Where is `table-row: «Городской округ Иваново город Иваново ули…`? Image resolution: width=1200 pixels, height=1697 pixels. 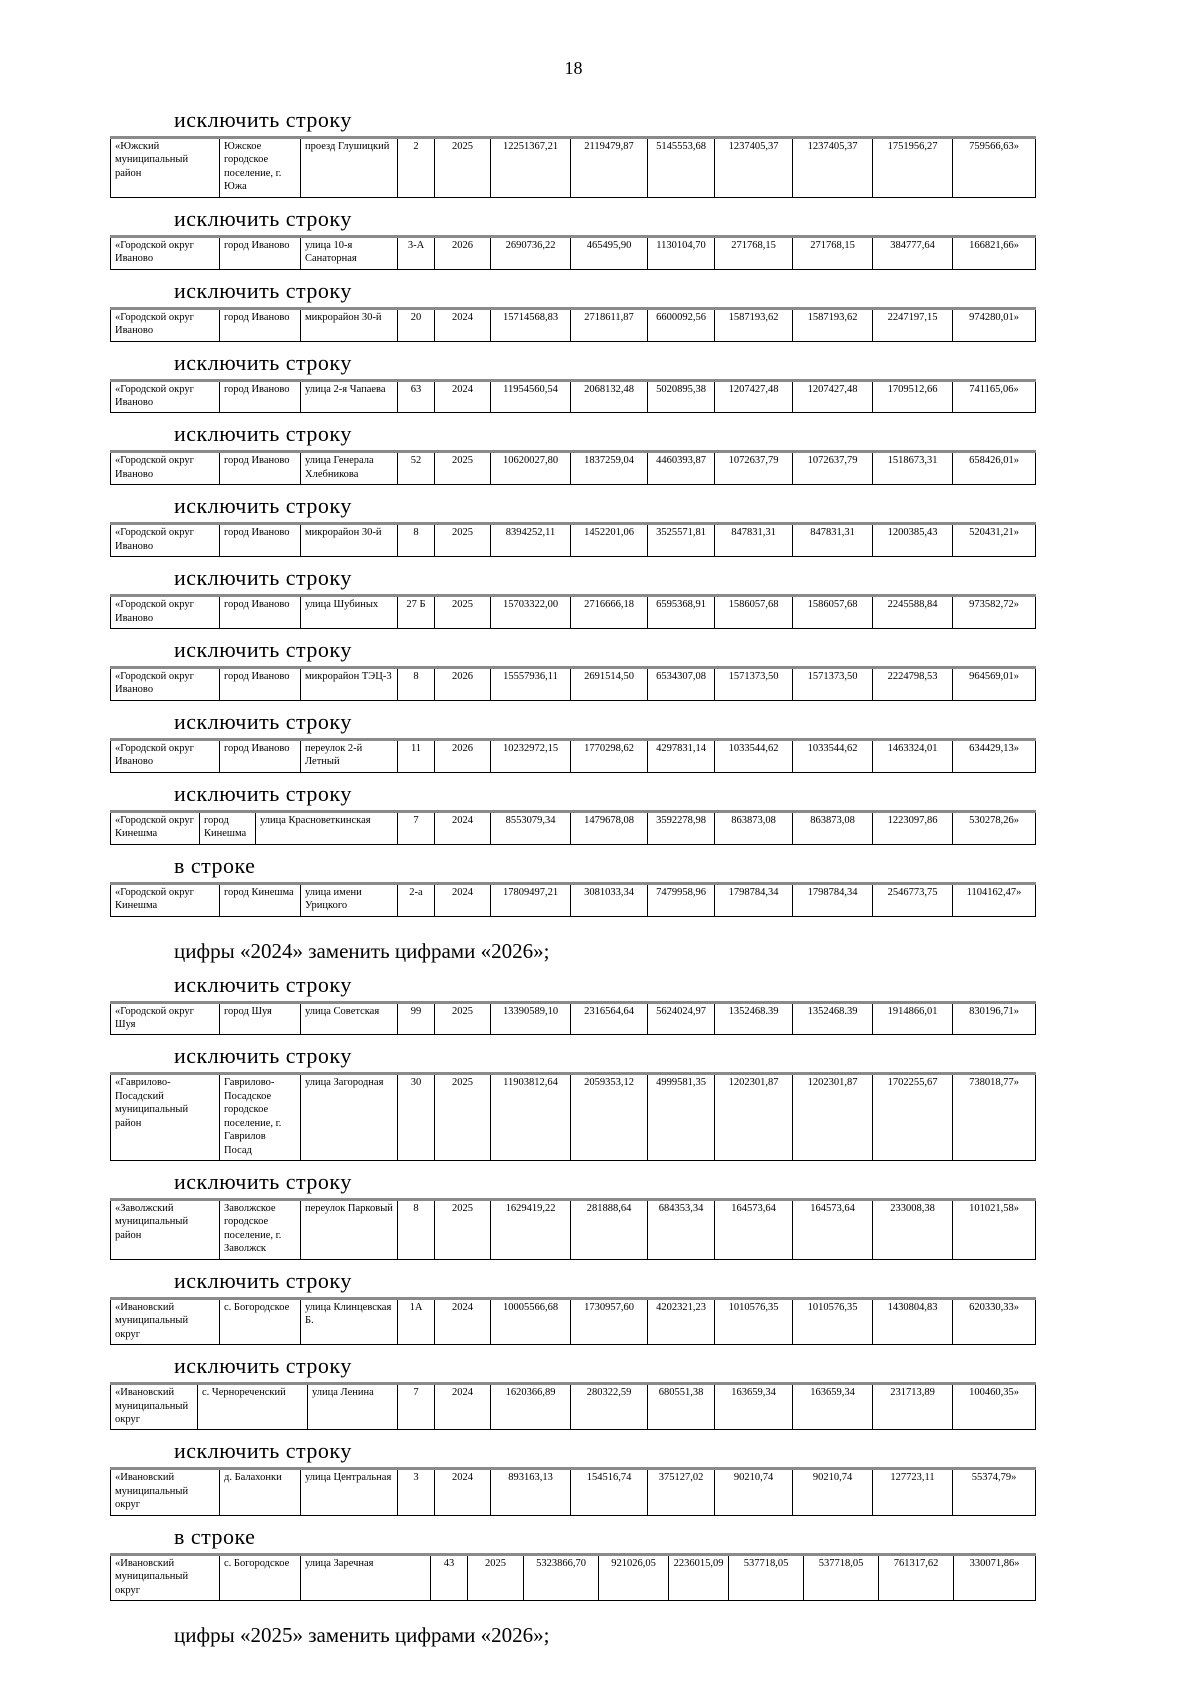 table-row: «Городской округ Иваново город Иваново ули… is located at coordinates (573, 612).